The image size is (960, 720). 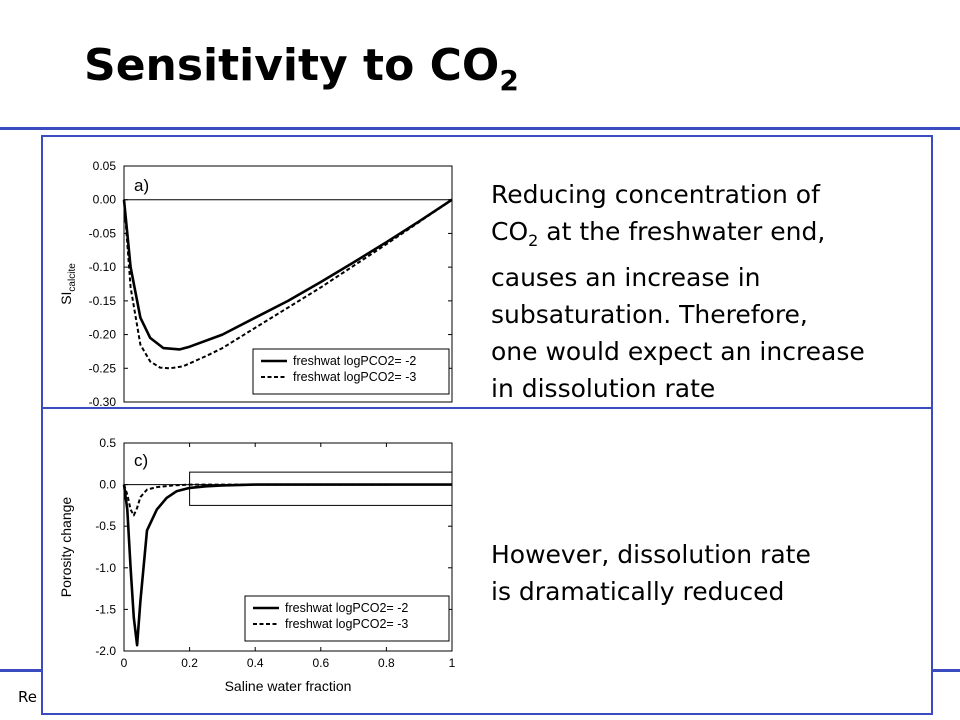 I want to click on y-axis-title: Porosity change, so click(x=66, y=547).